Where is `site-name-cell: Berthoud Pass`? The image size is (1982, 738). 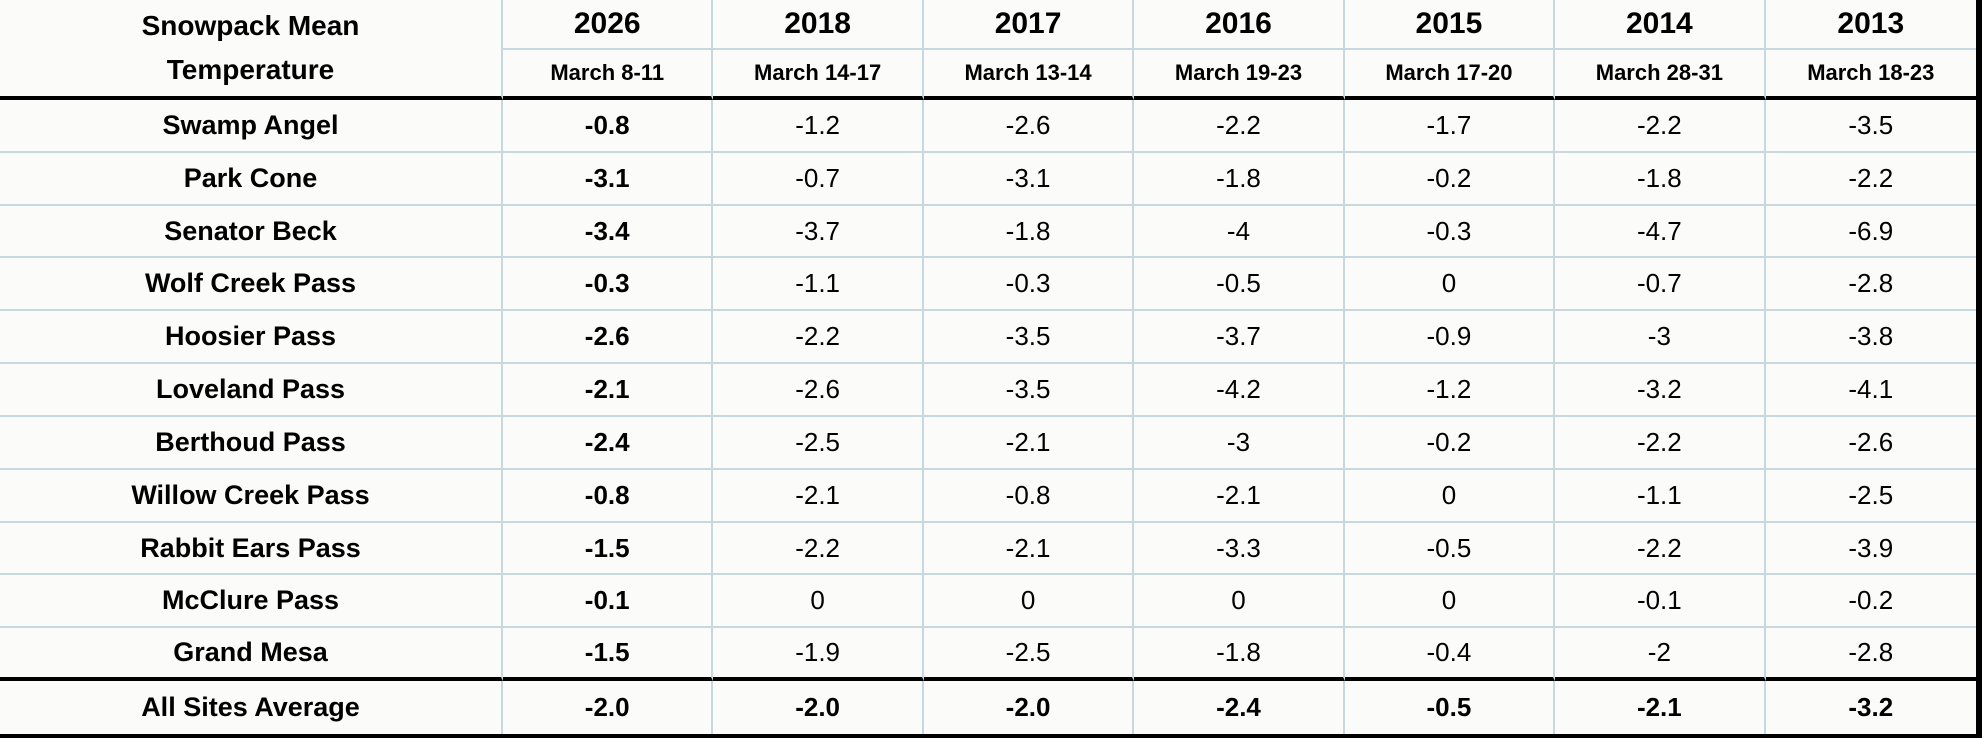
site-name-cell: Berthoud Pass is located at coordinates (251, 443).